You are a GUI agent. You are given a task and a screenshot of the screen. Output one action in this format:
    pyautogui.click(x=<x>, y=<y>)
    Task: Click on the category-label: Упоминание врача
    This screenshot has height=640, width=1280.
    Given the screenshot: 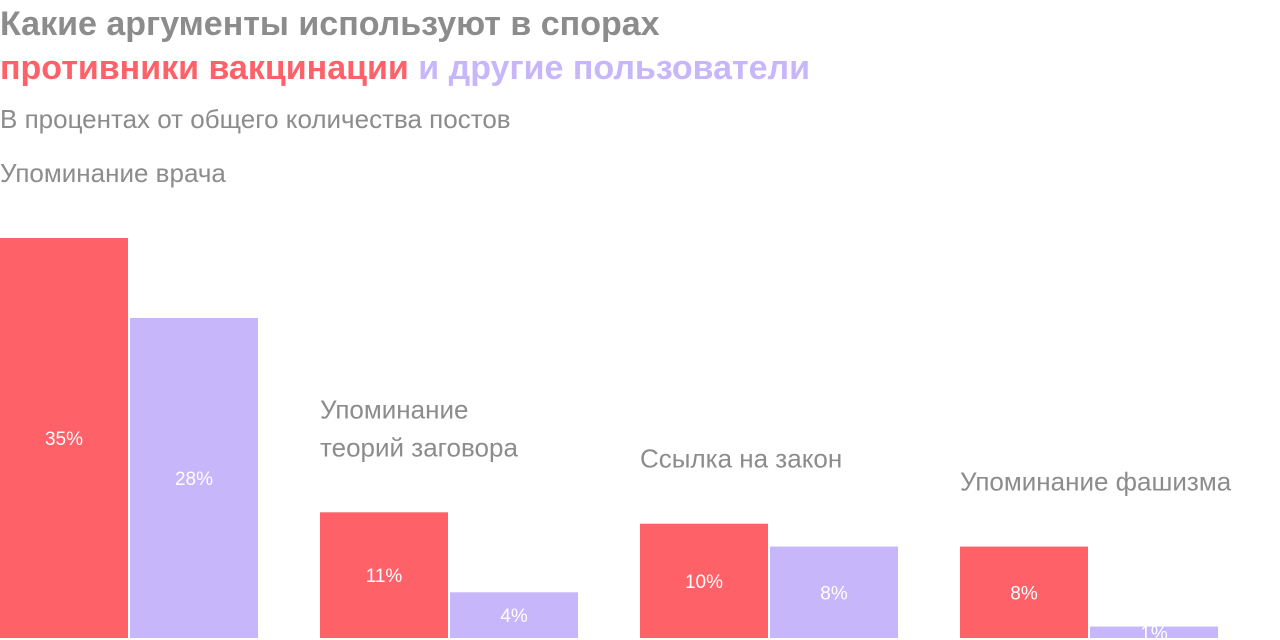 What is the action you would take?
    pyautogui.click(x=113, y=173)
    